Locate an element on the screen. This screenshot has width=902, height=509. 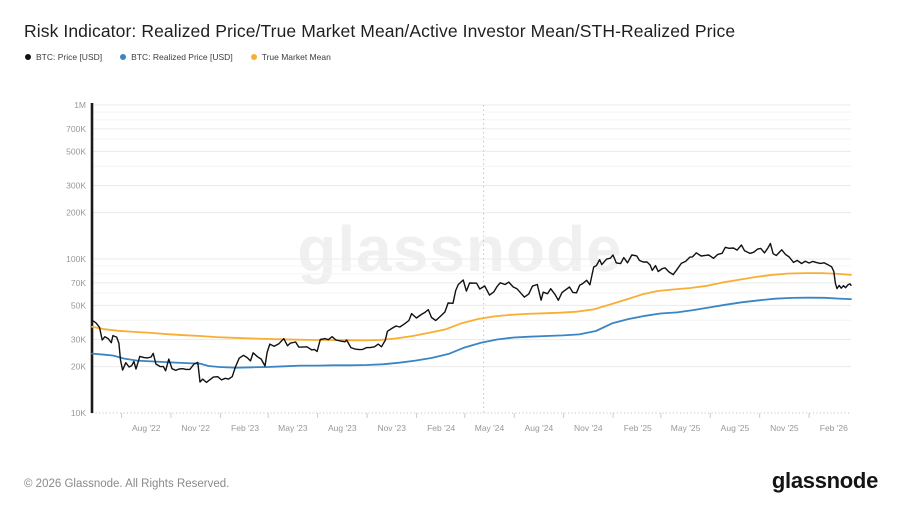
glassnode-logo: glassnode is located at coordinates (824, 480).